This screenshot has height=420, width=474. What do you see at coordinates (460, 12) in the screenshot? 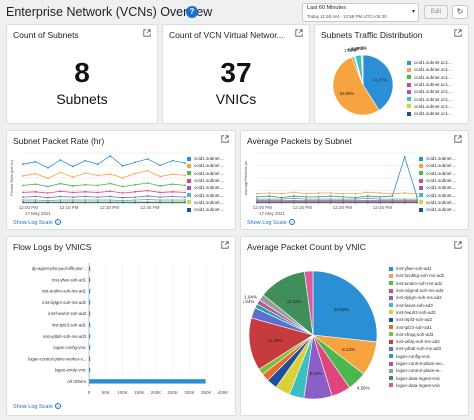
I see `refresh-icon: ↻` at bounding box center [460, 12].